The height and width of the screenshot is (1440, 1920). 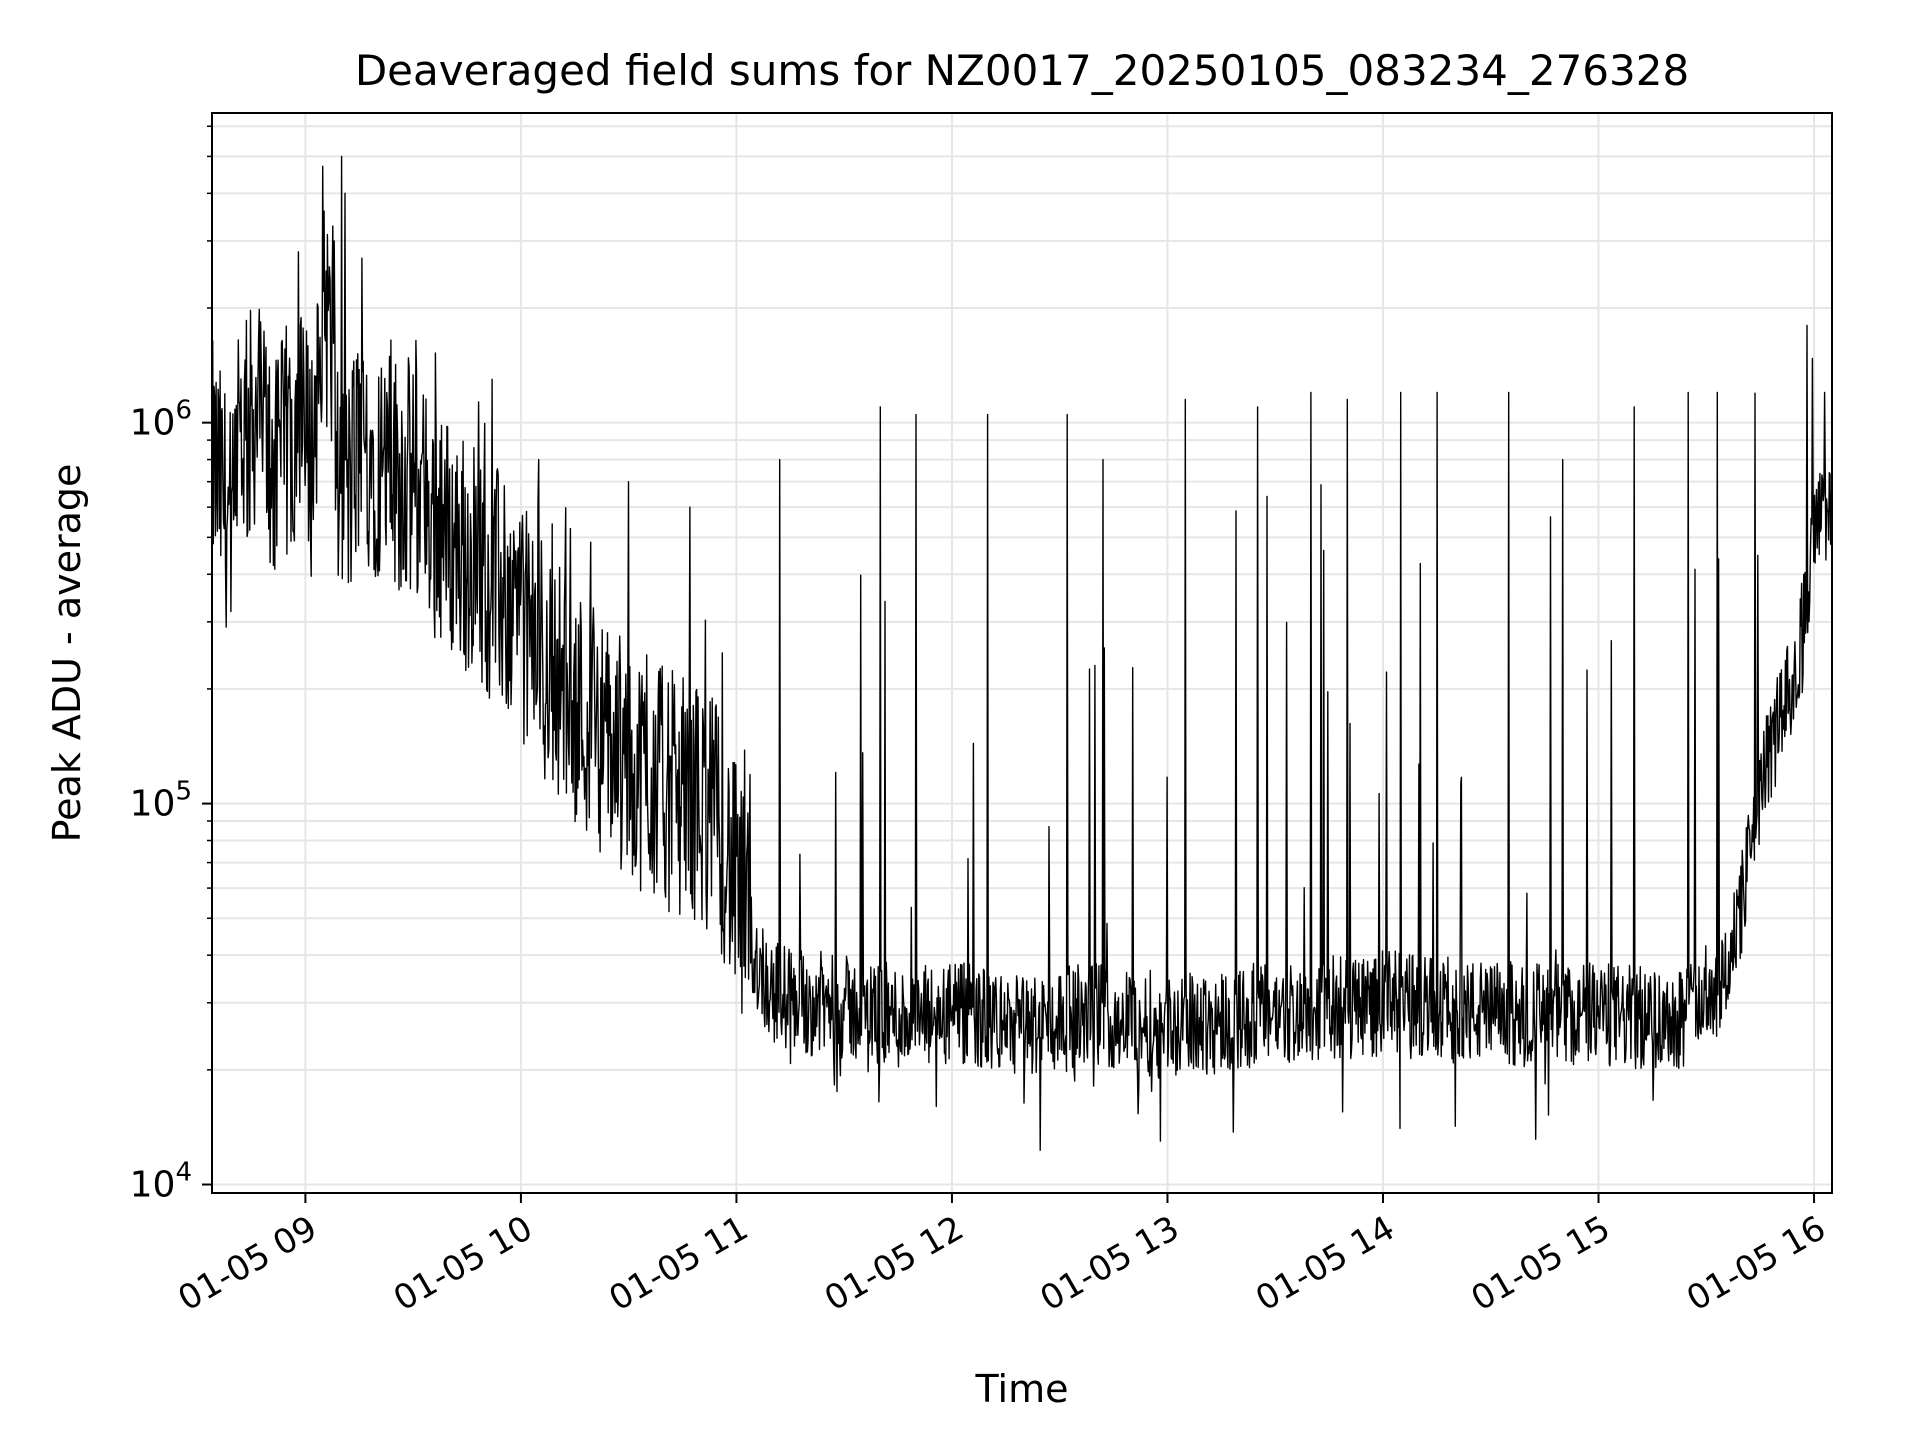 What do you see at coordinates (161, 801) in the screenshot?
I see `y-tick-label: 10⁵` at bounding box center [161, 801].